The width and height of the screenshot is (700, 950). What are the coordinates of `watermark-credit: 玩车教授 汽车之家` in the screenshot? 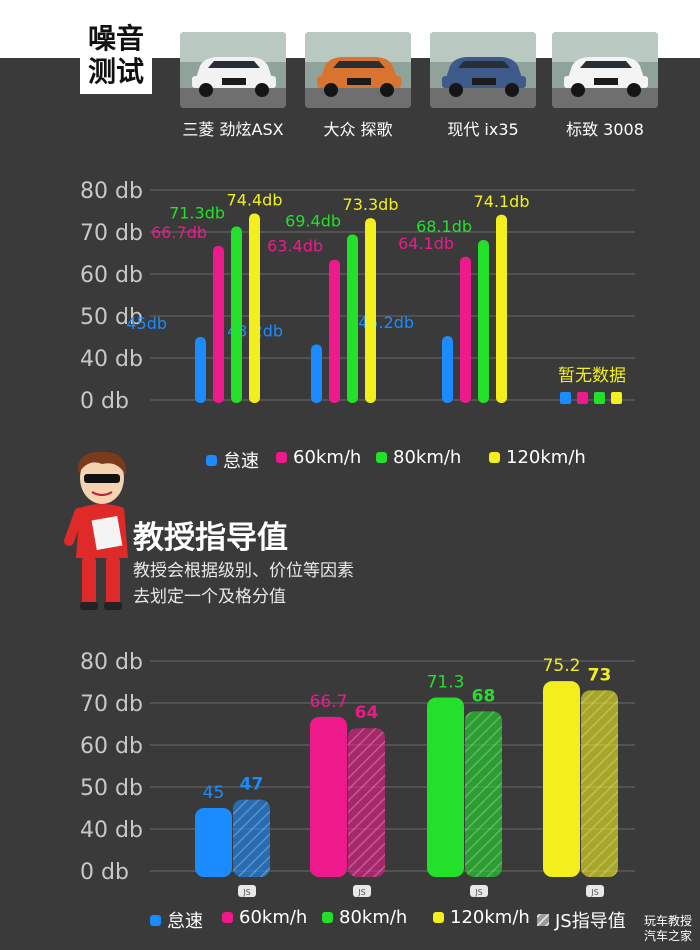 It's located at (668, 929).